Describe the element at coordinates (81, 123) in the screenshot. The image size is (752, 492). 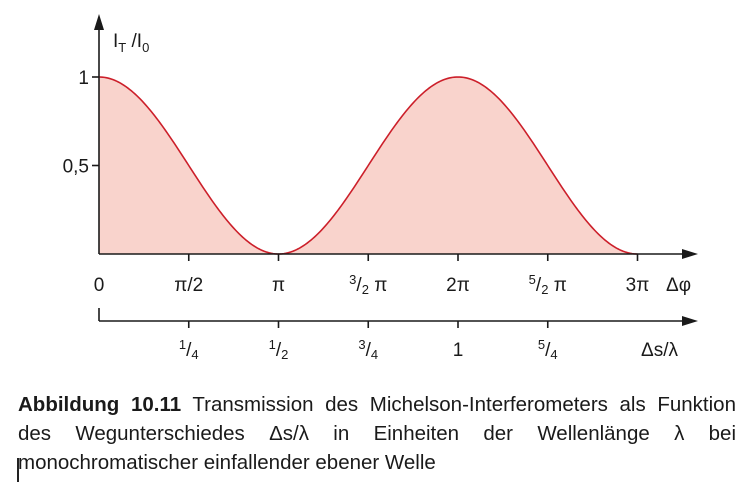
I see `y-ticks: 10,5` at that location.